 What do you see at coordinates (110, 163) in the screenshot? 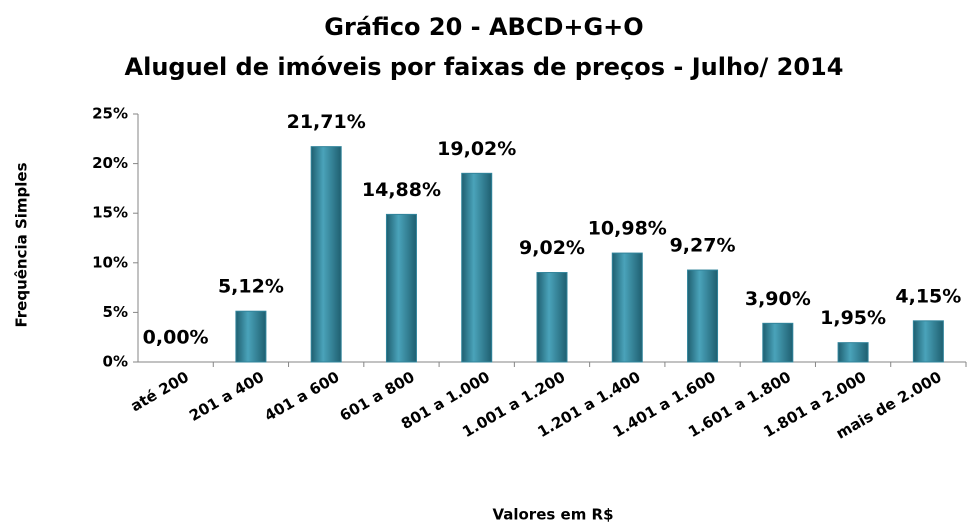
I see `y-tick-label: 20%` at bounding box center [110, 163].